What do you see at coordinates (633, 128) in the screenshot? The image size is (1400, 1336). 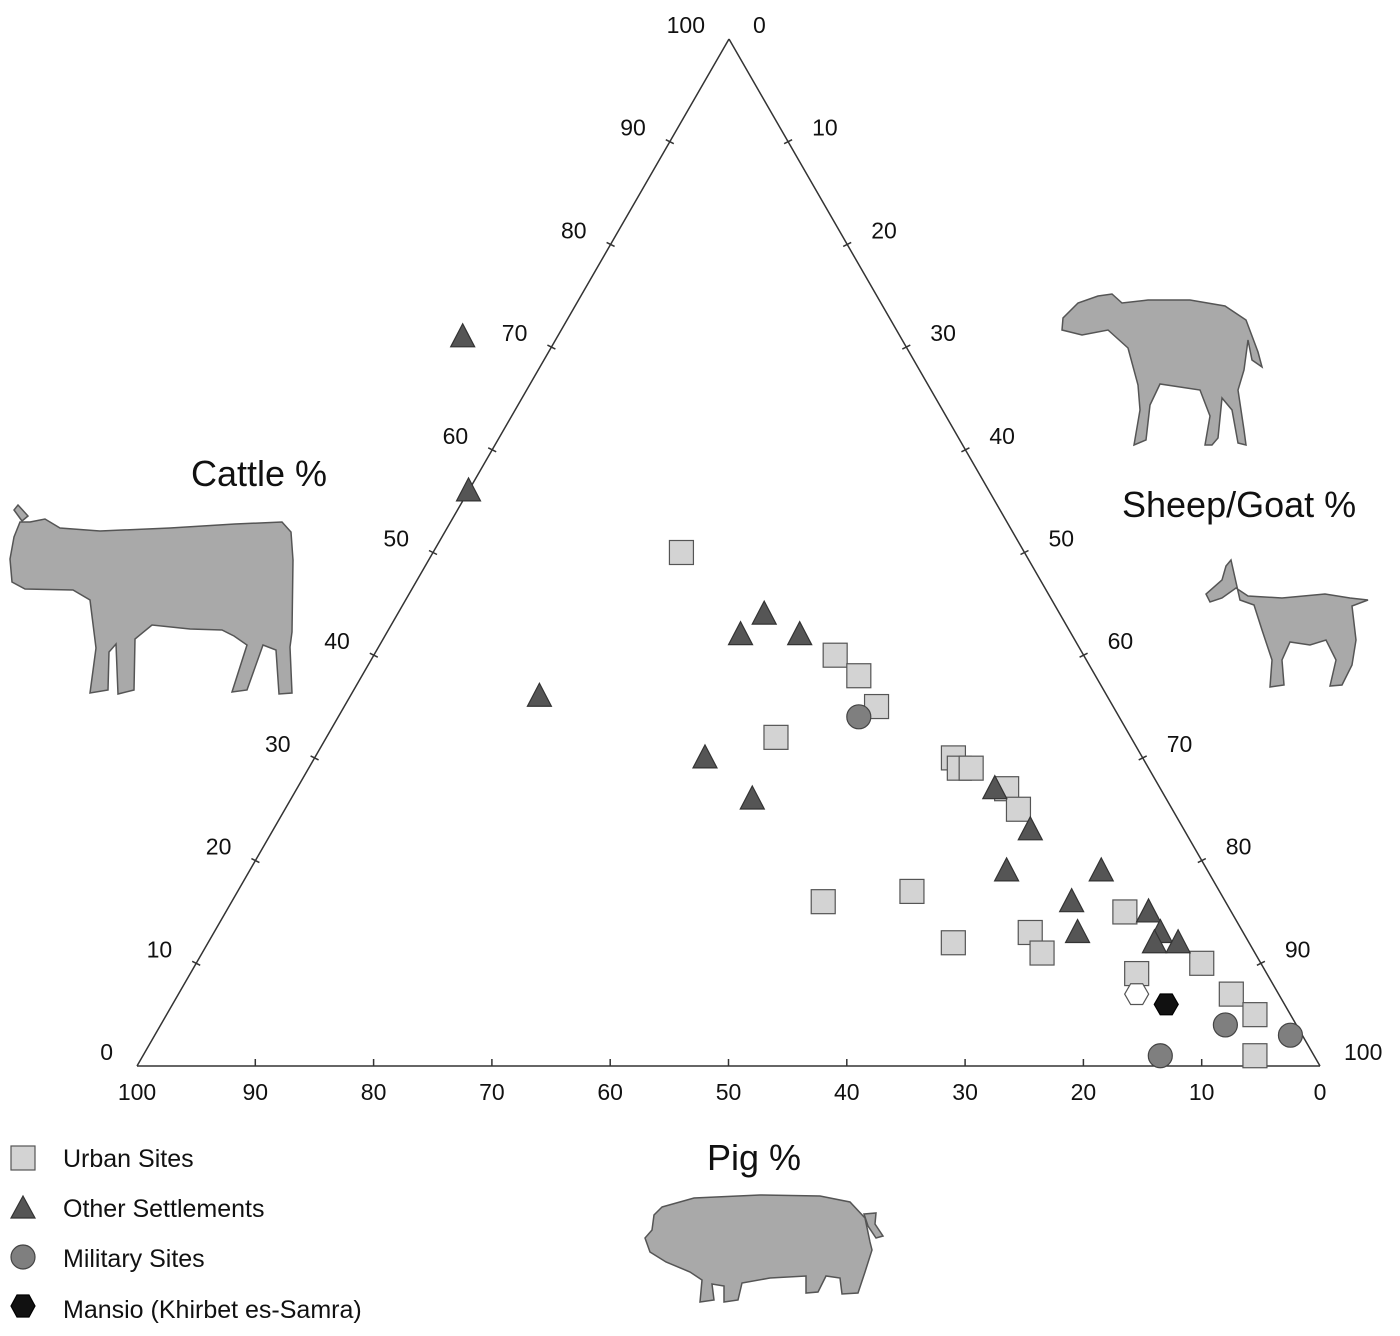 I see `cattle-tick-label: 90` at bounding box center [633, 128].